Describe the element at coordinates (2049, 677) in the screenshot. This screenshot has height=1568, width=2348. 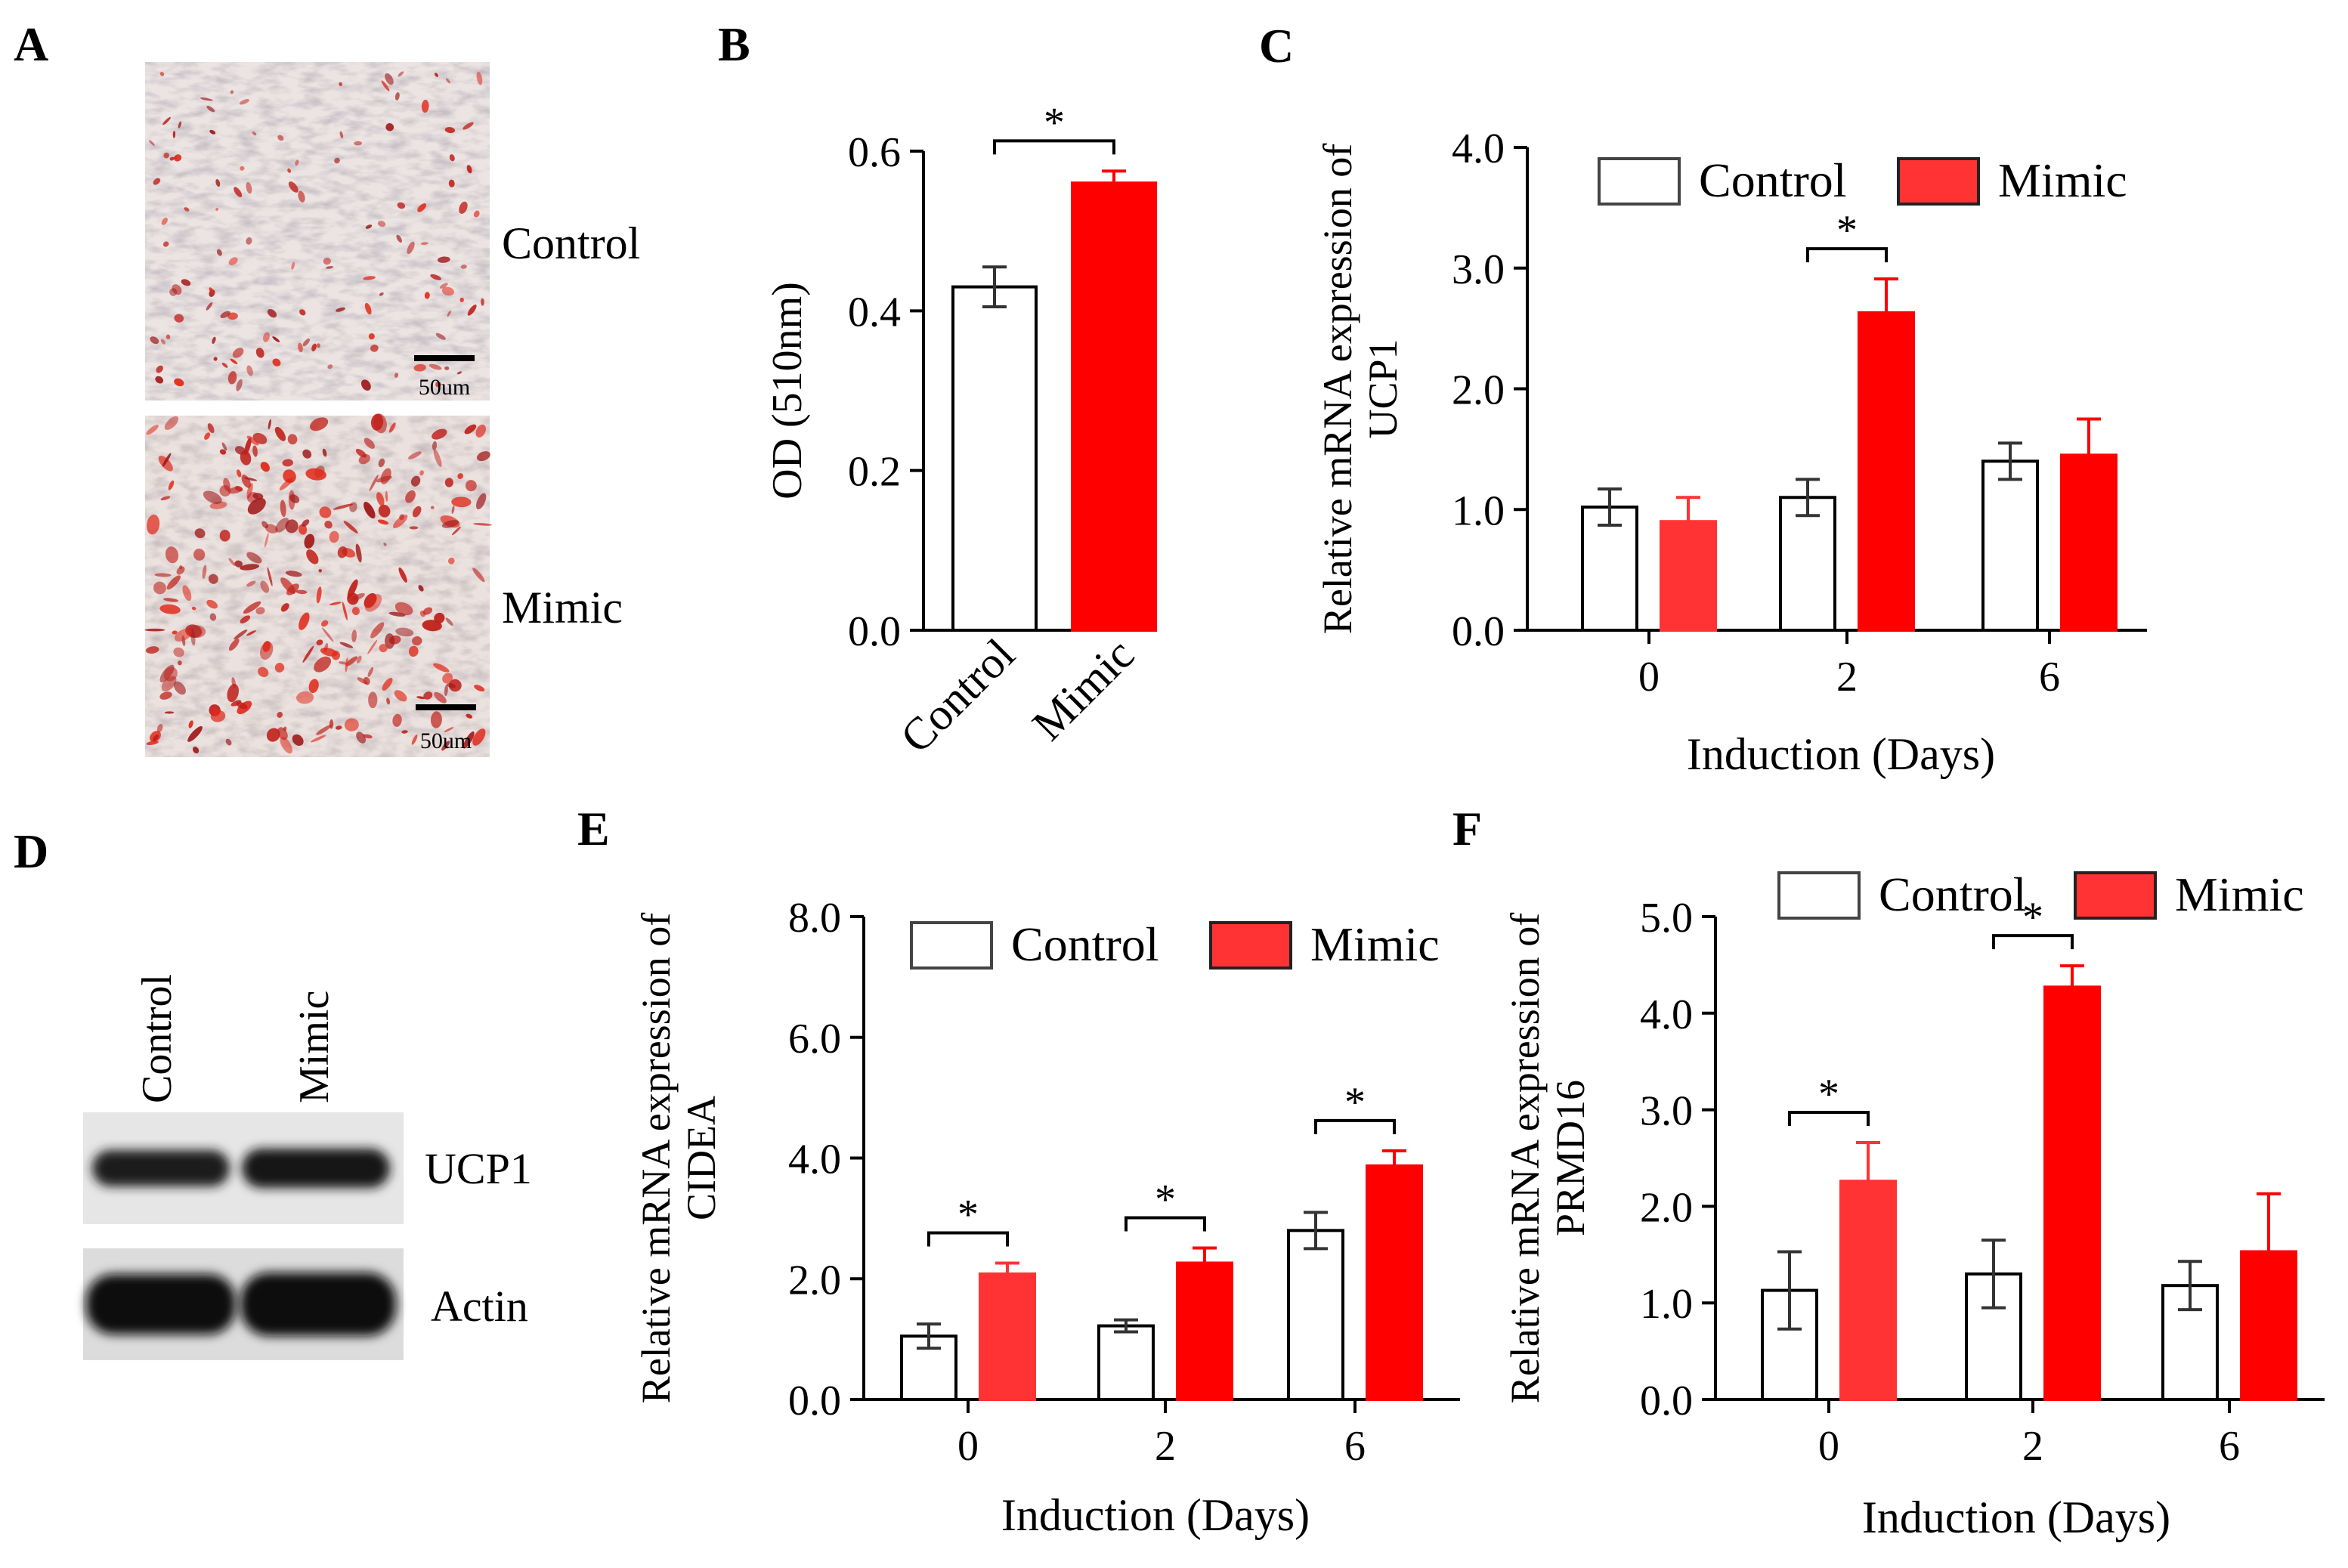
I see `x-tick-label-c-2: 6` at that location.